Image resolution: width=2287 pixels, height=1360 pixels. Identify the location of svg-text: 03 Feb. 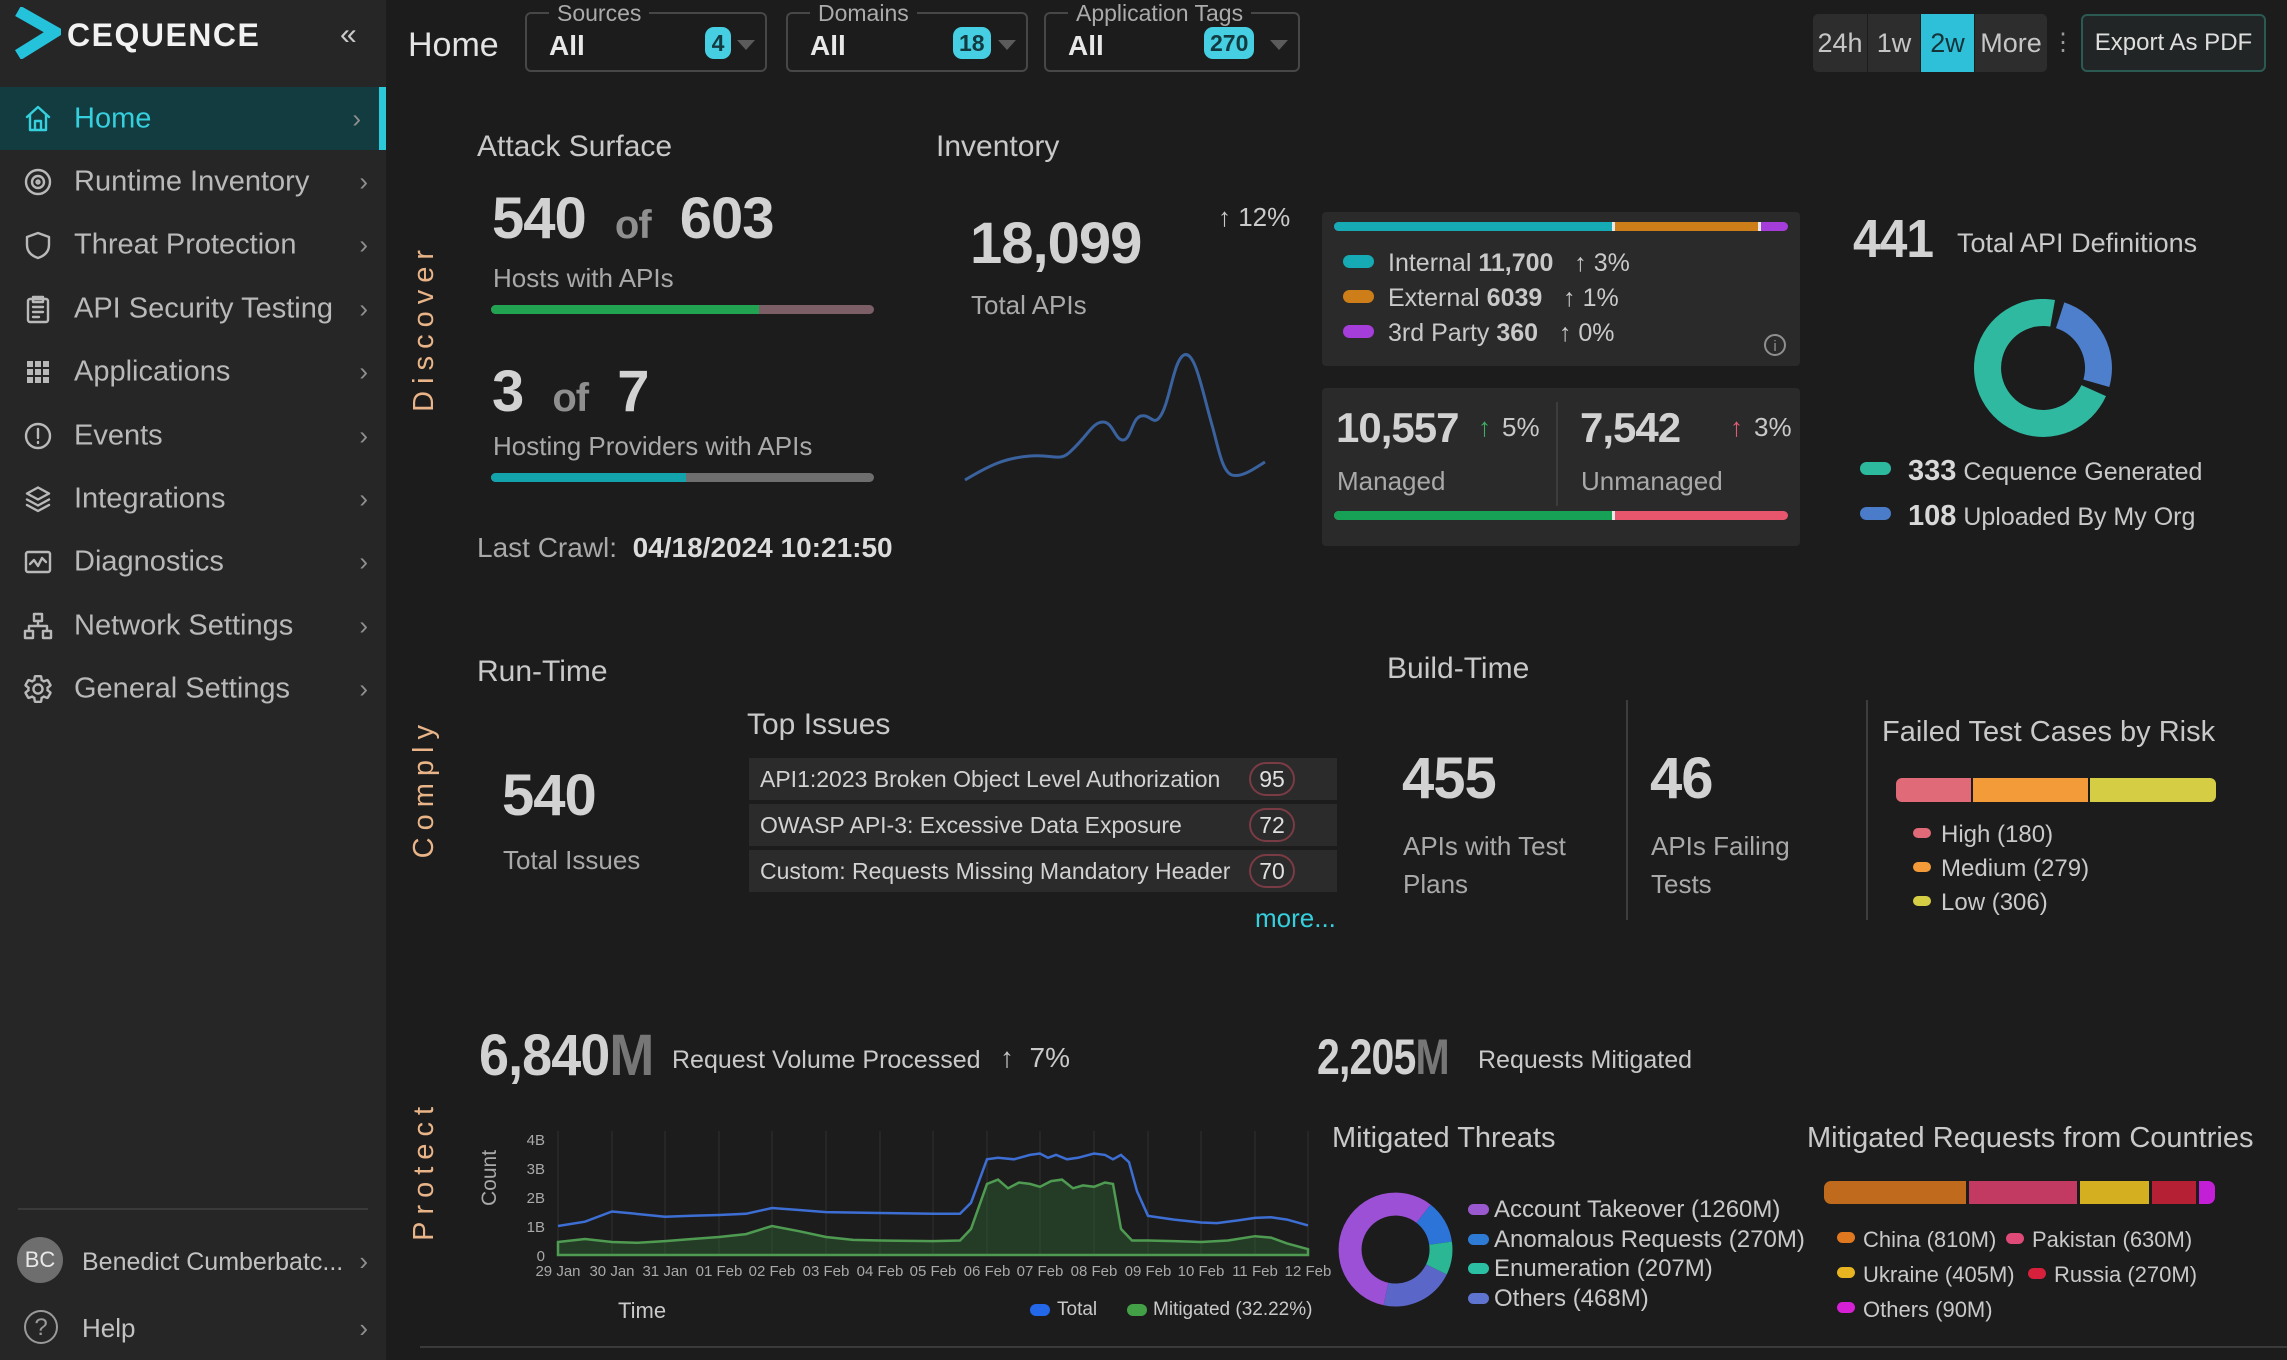
(826, 1271).